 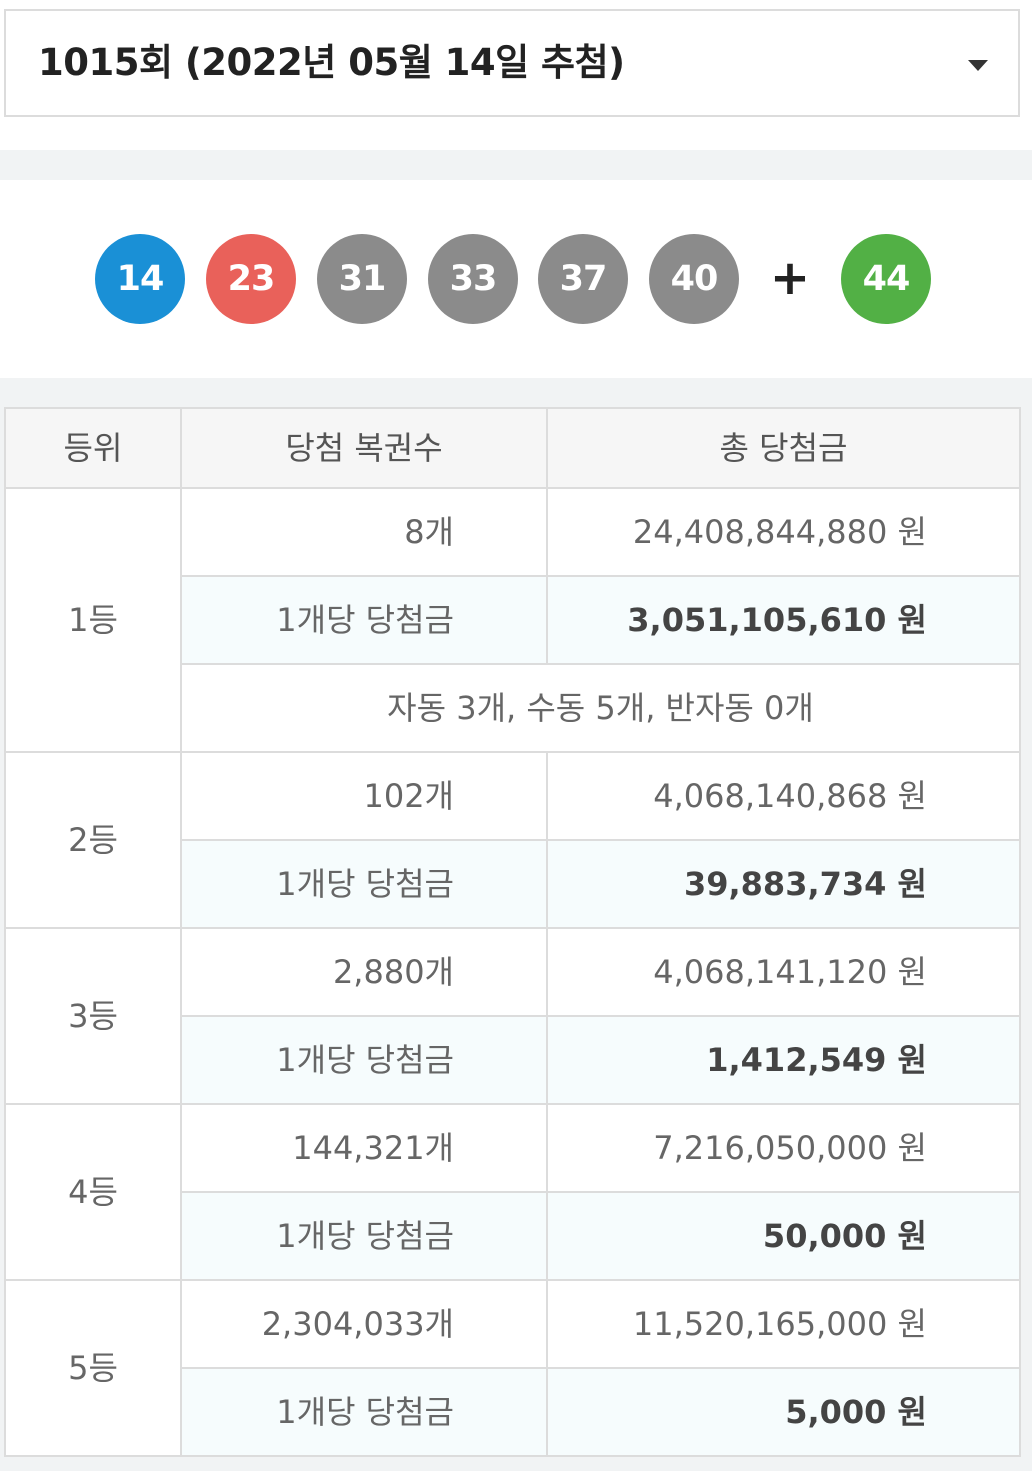 What do you see at coordinates (93, 620) in the screenshot?
I see `rank-1: 1등` at bounding box center [93, 620].